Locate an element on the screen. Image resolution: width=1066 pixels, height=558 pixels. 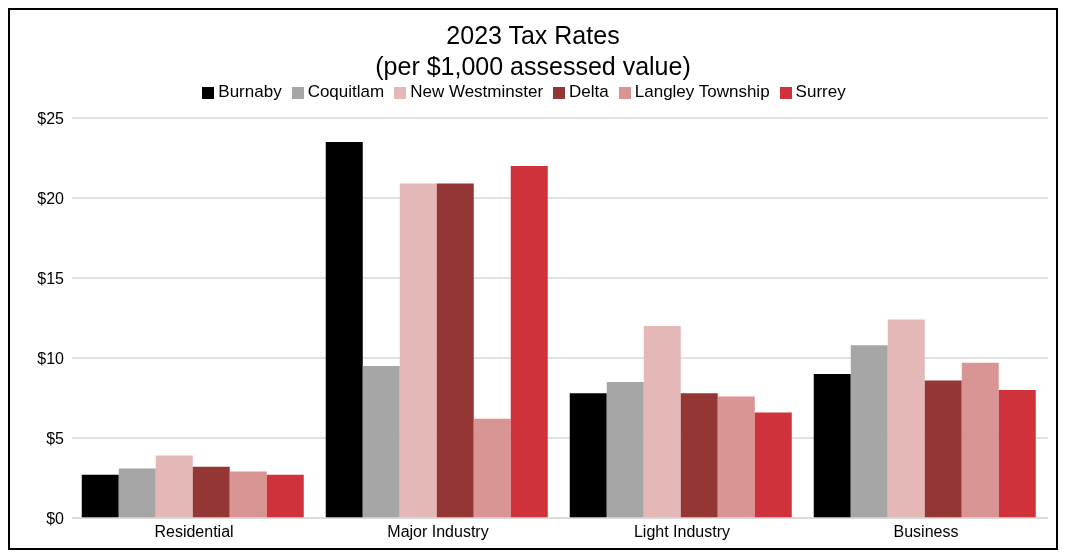
legend-label: Delta is located at coordinates (589, 91).